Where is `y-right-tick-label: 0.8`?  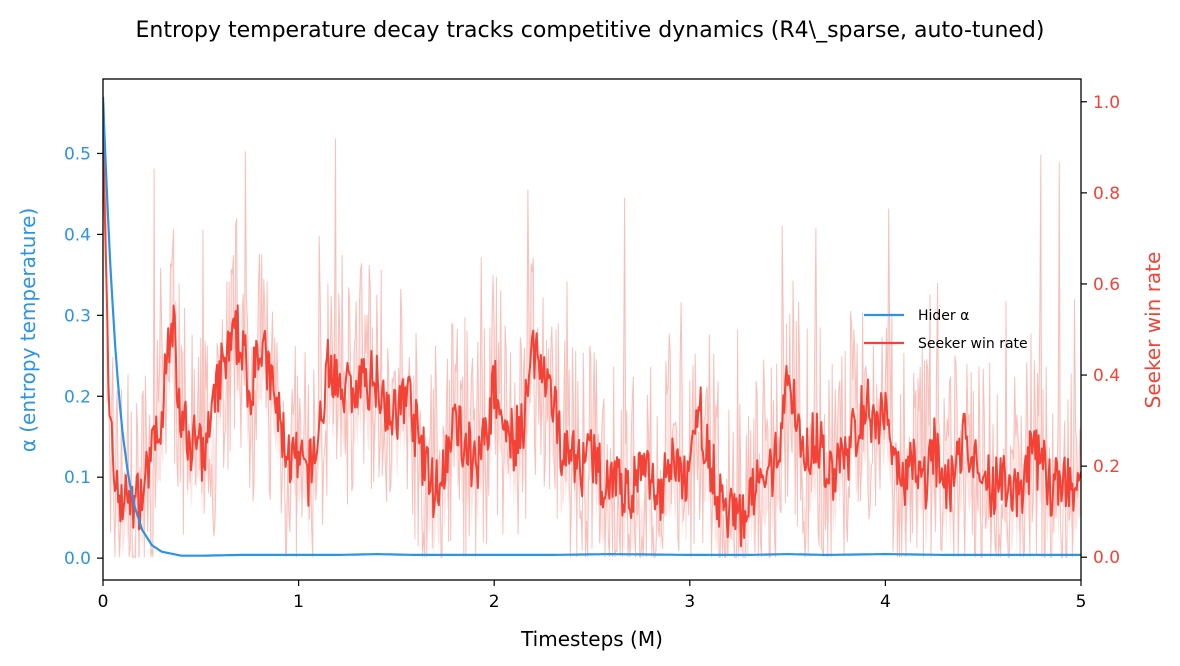
y-right-tick-label: 0.8 is located at coordinates (1106, 194).